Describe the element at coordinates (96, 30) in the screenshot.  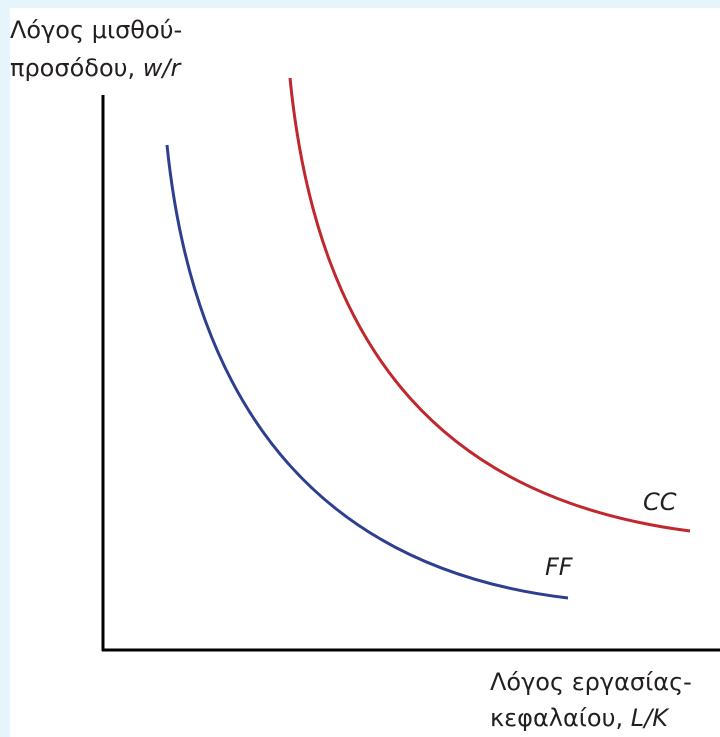
I see `y-axis-label: Λόγος μισθού-` at that location.